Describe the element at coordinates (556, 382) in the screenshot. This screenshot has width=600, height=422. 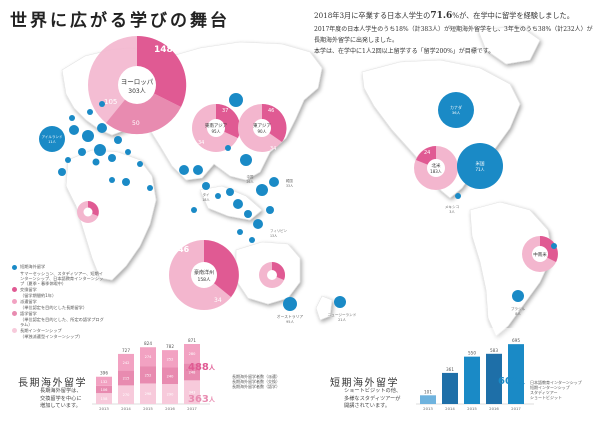
I see `short-term-series-label: 日本語教育インターンシップ` at that location.